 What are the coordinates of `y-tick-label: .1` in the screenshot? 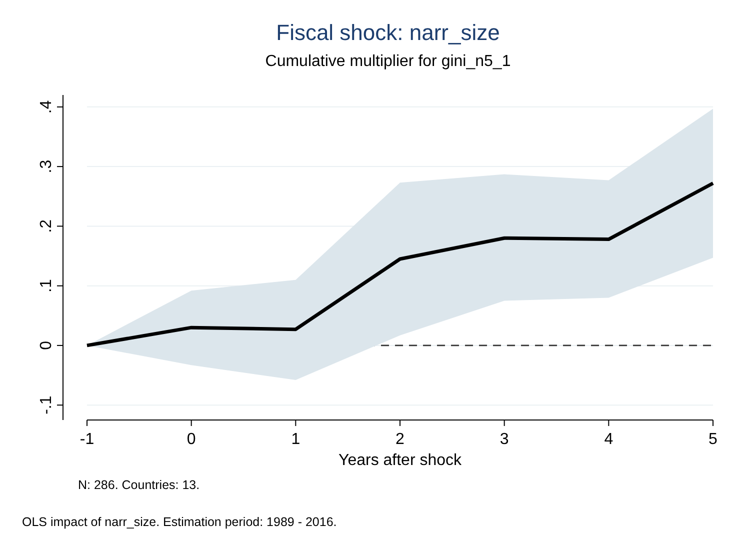 It's located at (46, 285).